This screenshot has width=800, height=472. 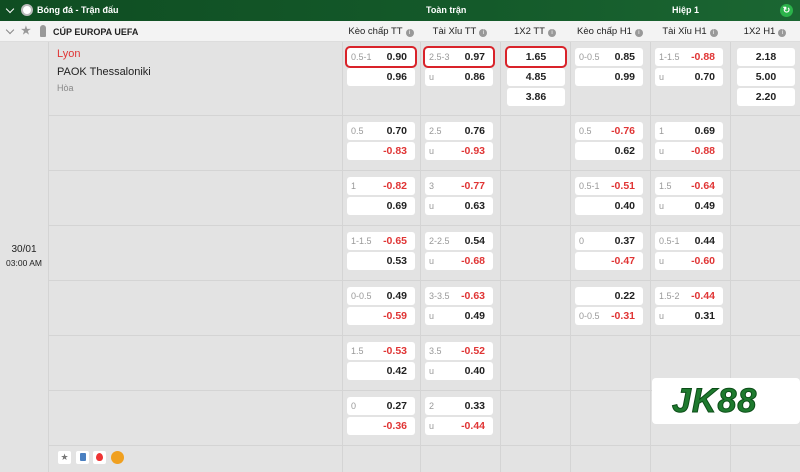 What do you see at coordinates (689, 57) in the screenshot?
I see `odds-button: 1-1.5 -0.88` at bounding box center [689, 57].